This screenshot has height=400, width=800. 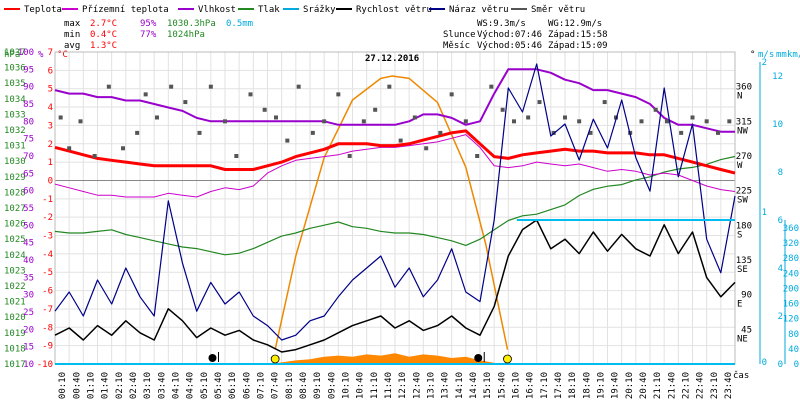 What do you see at coordinates (587, 385) in the screenshot?
I see `tick-time: 18:40` at bounding box center [587, 385].